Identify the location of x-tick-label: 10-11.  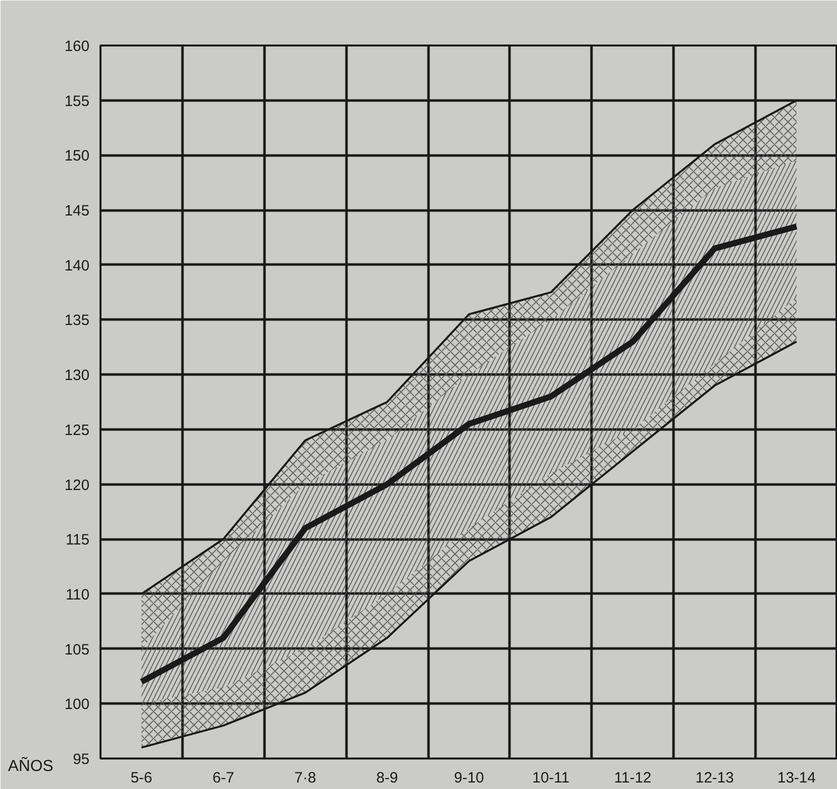
(551, 778).